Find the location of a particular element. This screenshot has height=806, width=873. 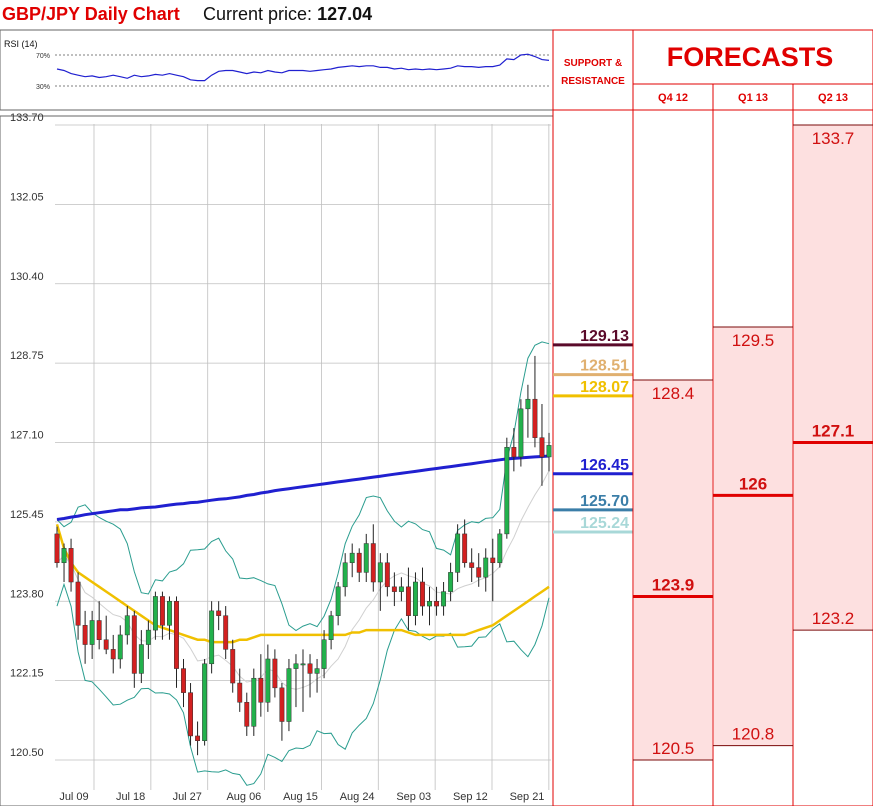

moving-average-yellow is located at coordinates (302, 583).